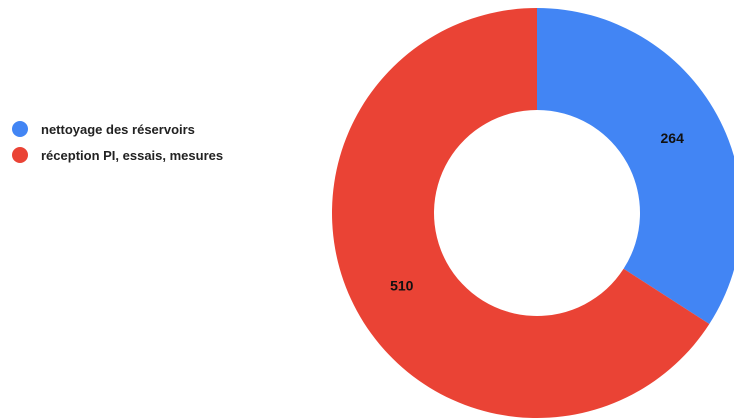  I want to click on legend-swatch-nettoyage, so click(20, 129).